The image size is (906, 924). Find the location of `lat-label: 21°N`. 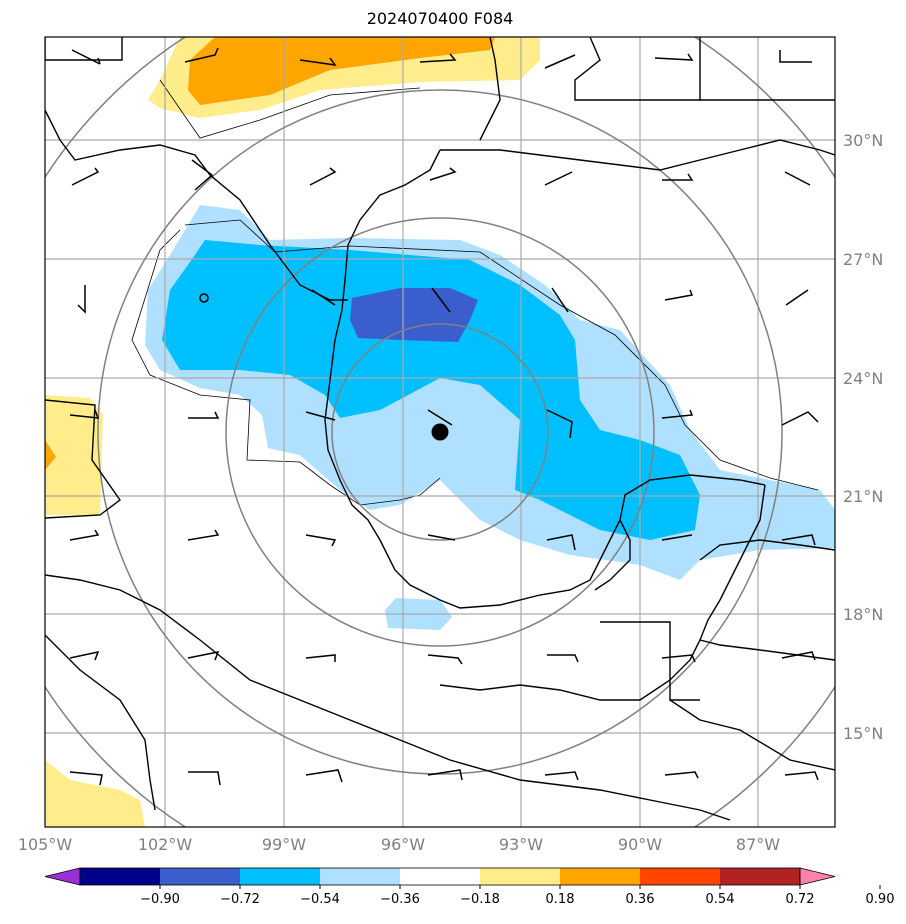

lat-label: 21°N is located at coordinates (863, 496).